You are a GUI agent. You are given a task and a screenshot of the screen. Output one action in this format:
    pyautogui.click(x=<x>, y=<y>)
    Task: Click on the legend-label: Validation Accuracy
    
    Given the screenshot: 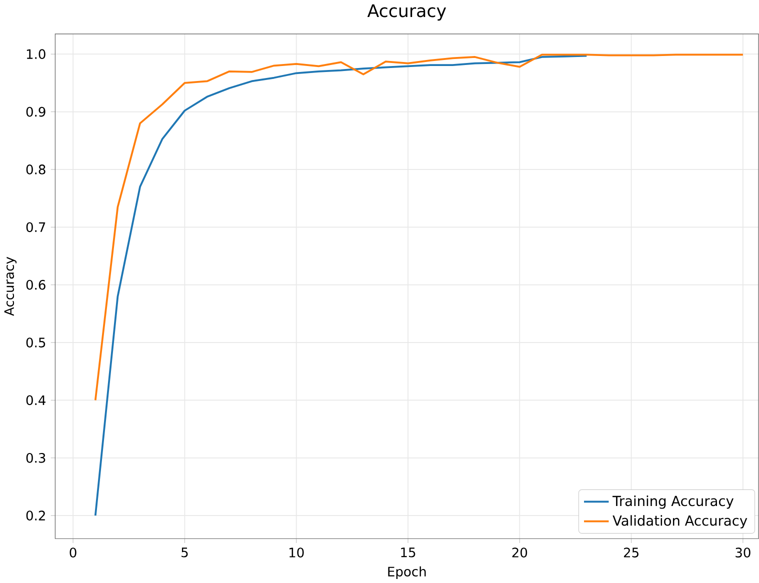 What is the action you would take?
    pyautogui.click(x=680, y=521)
    